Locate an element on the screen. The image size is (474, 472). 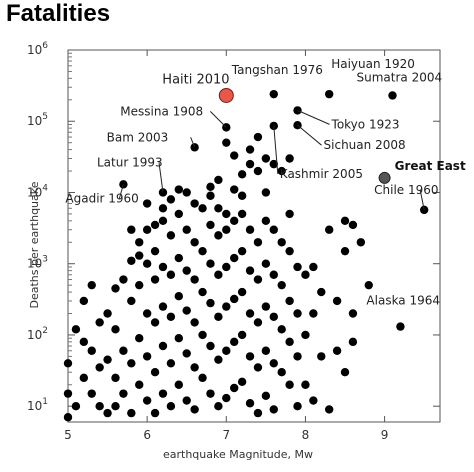
x-tick-label: 8 is located at coordinates (306, 435).